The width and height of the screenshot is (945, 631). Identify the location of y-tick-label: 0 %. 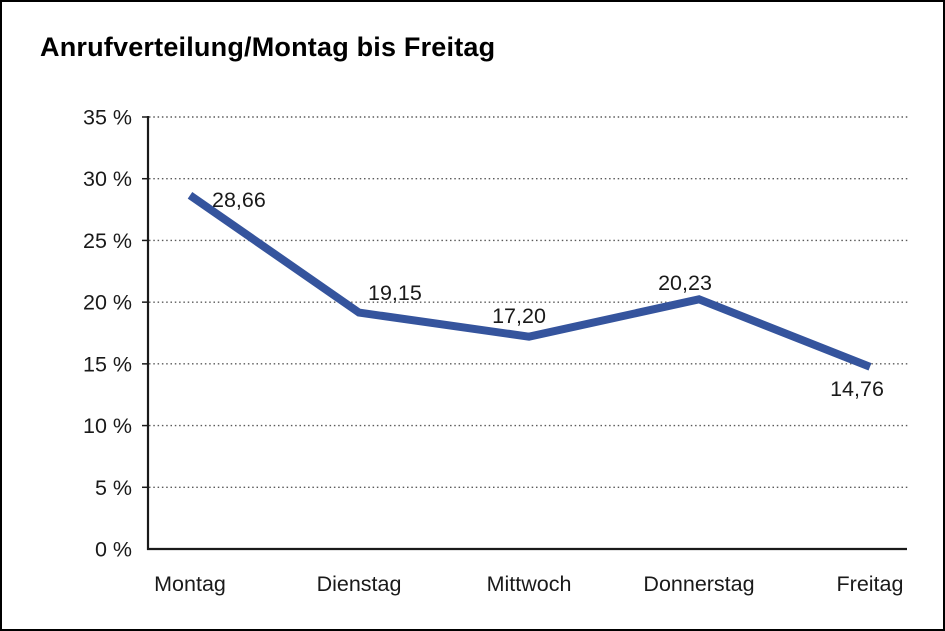
(113, 550).